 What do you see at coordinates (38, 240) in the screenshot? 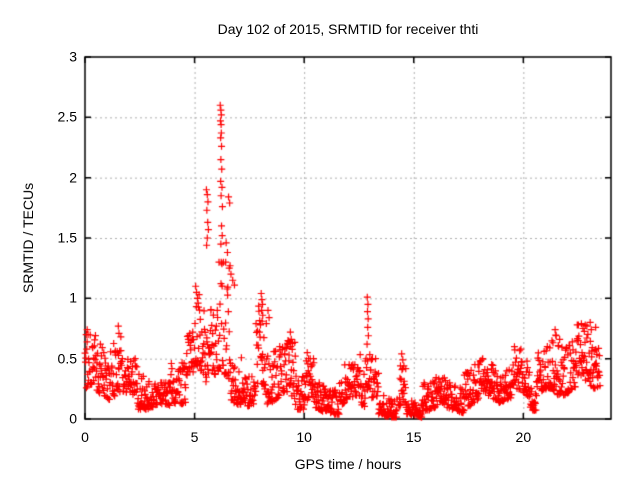
I see `y-axis-ticks: 0 0.5 1 1.5 2 2.5 3` at bounding box center [38, 240].